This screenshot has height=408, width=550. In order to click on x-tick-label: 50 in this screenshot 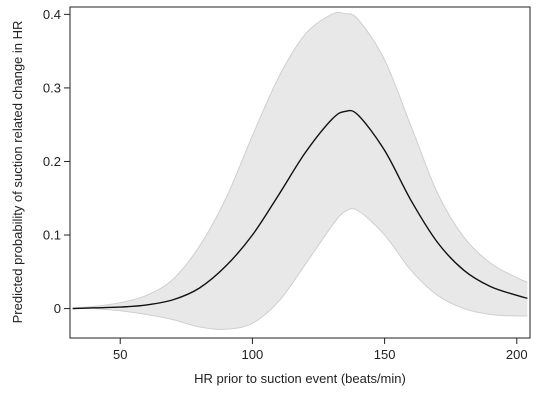, I will do `click(120, 354)`.